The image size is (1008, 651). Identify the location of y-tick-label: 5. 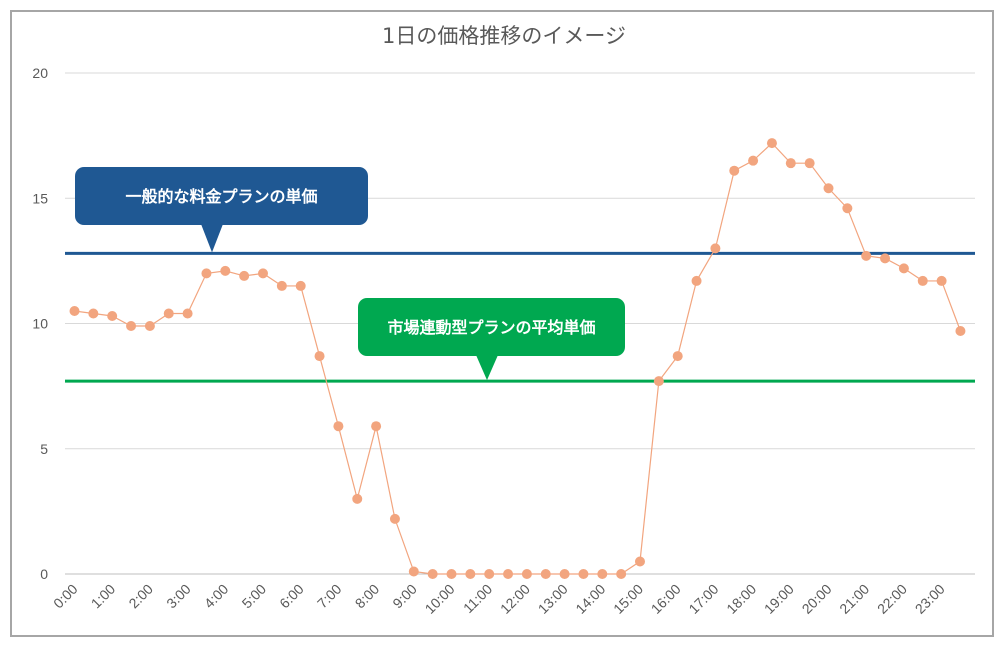
(44, 449).